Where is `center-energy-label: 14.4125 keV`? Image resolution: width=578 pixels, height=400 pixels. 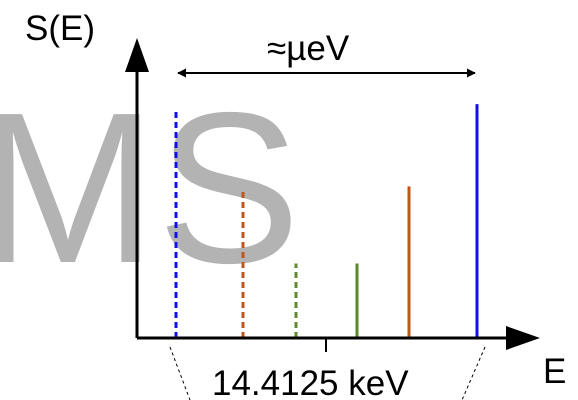 center-energy-label: 14.4125 keV is located at coordinates (310, 382).